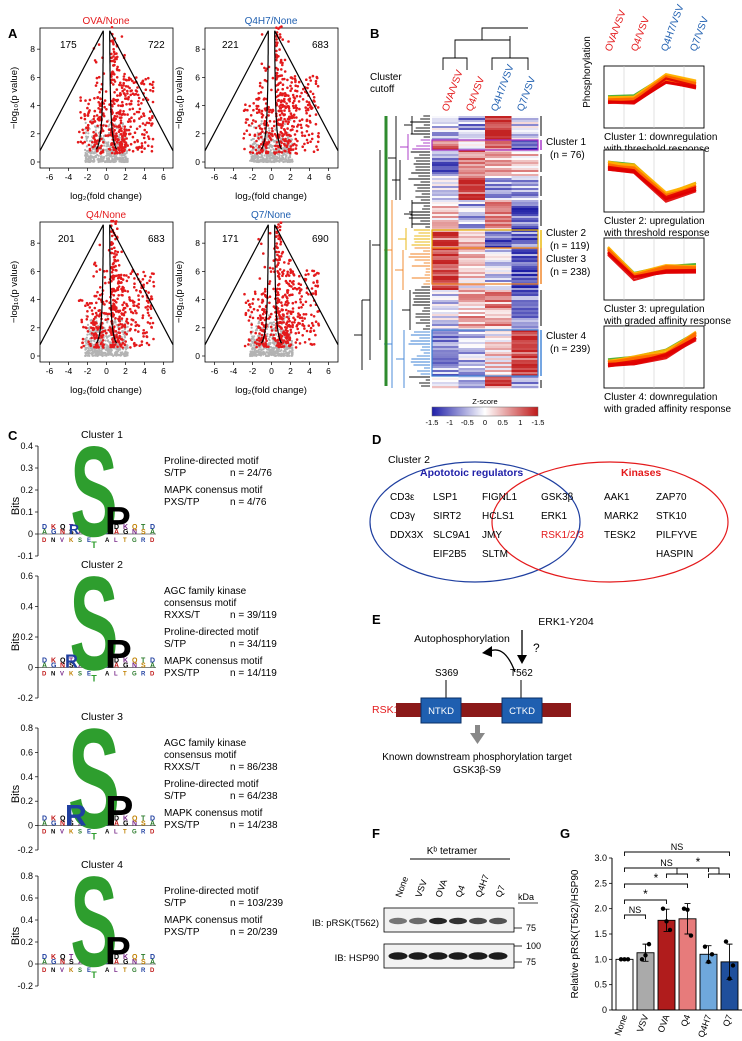 Image resolution: width=742 pixels, height=1041 pixels. Describe the element at coordinates (386, 77) in the screenshot. I see `cluster-cutoff-label: Cluster` at that location.